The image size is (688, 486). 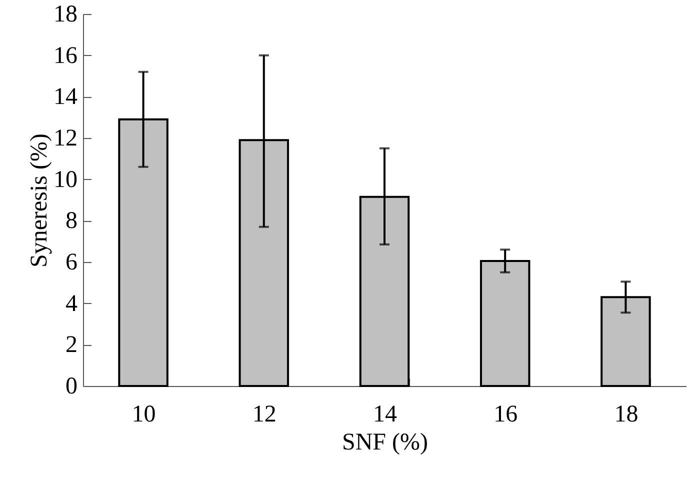 What do you see at coordinates (72, 387) in the screenshot?
I see `y-tick-label: 0` at bounding box center [72, 387].